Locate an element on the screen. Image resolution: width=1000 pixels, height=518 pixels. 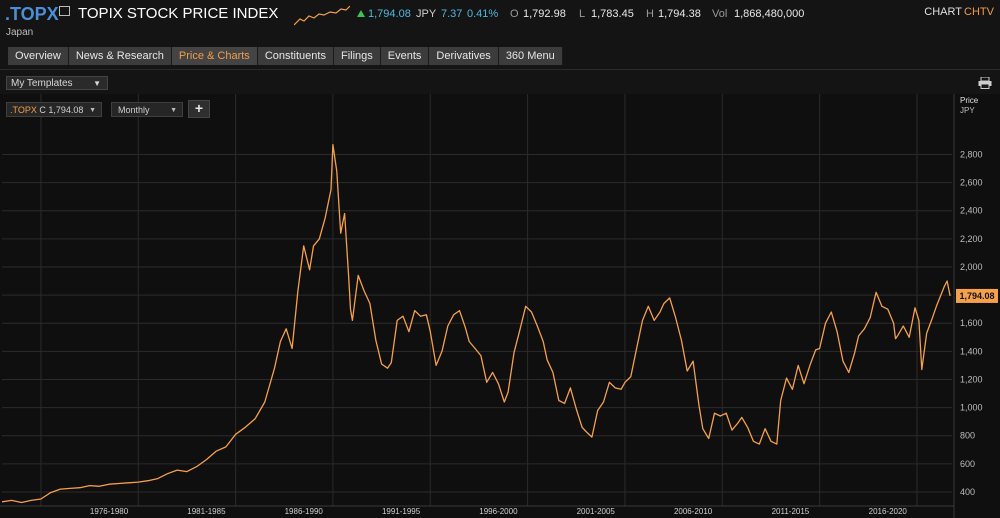
net-change: 7.37 is located at coordinates (452, 14).